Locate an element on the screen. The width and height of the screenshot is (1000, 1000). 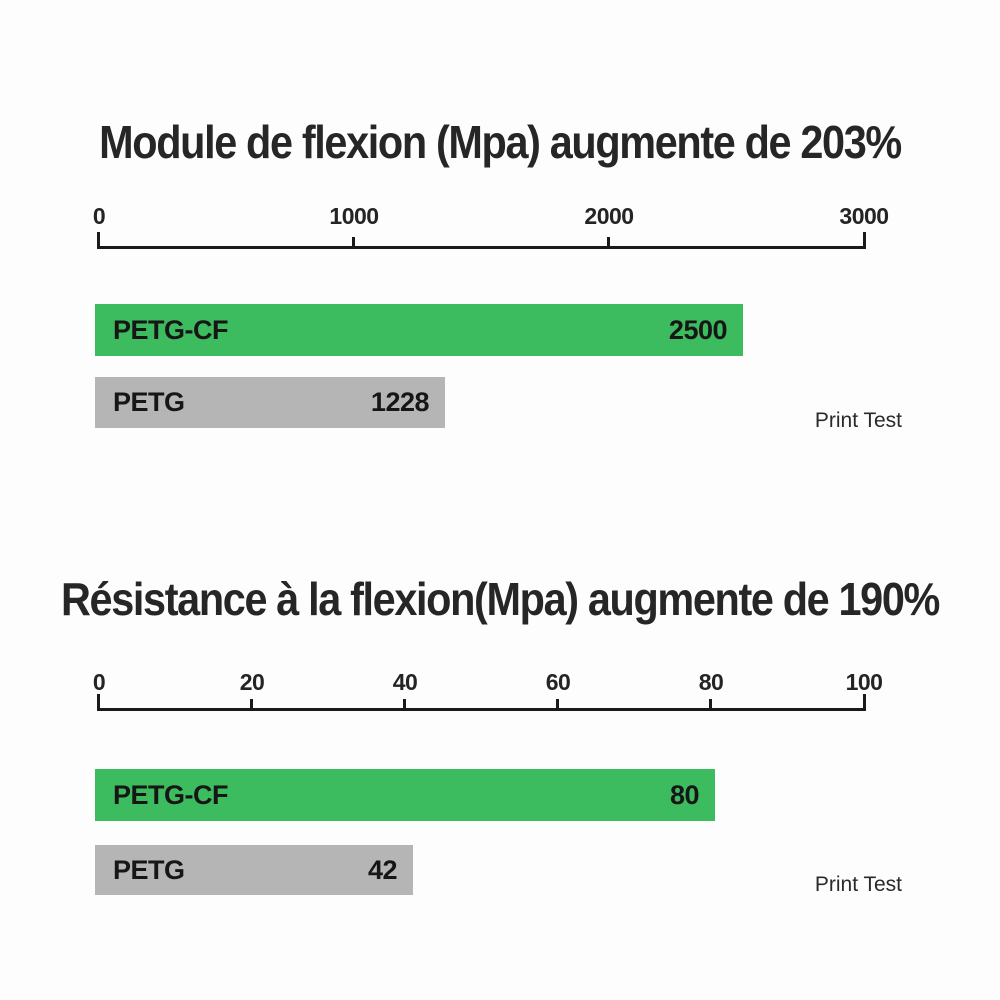
axis-tick-label: 40 is located at coordinates (405, 682).